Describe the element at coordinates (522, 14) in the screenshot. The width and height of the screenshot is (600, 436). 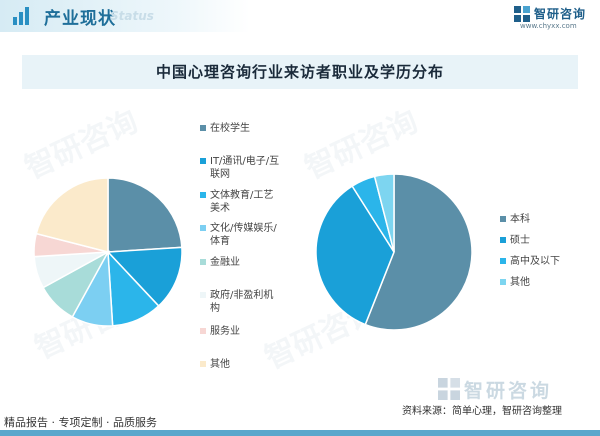
I see `brand-logo-icon` at that location.